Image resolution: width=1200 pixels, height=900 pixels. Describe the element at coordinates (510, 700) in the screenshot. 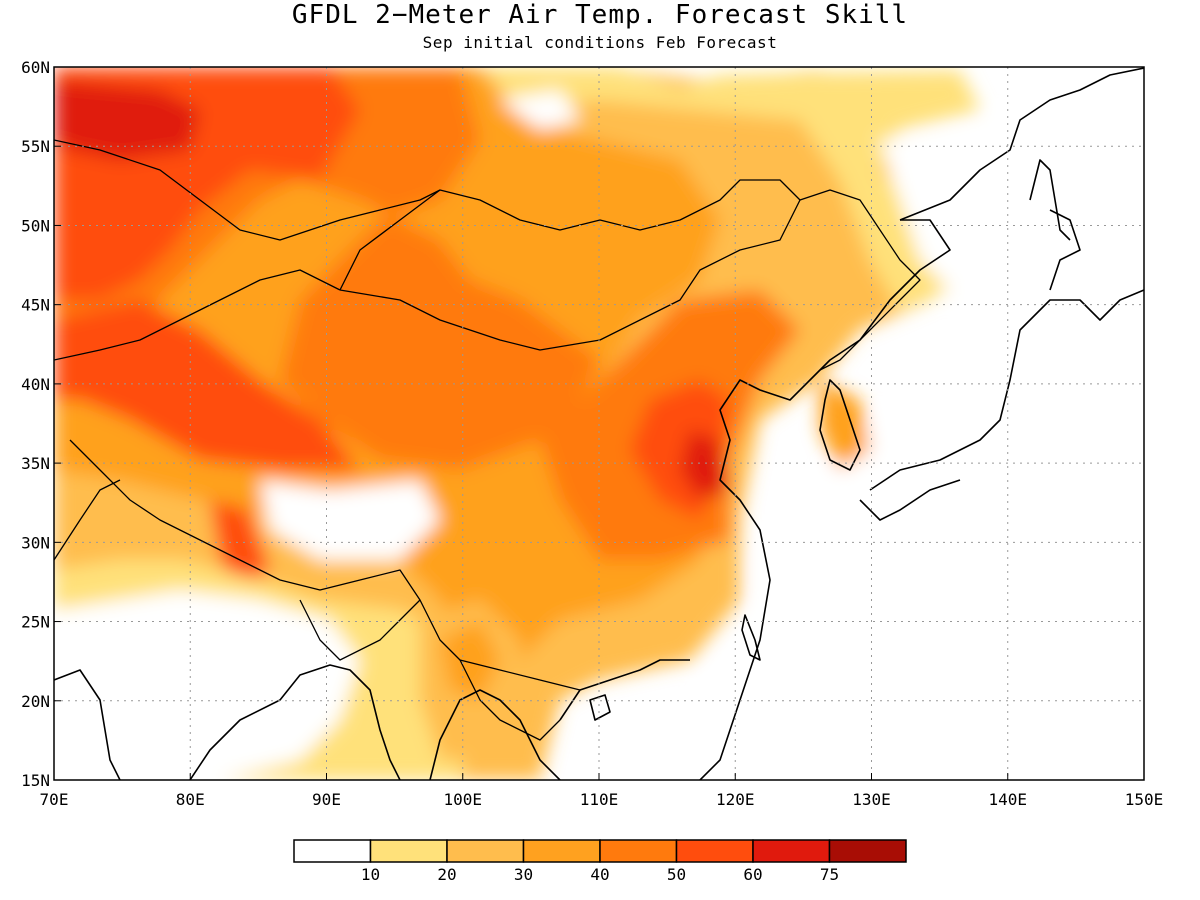

I see `border-indochina` at that location.